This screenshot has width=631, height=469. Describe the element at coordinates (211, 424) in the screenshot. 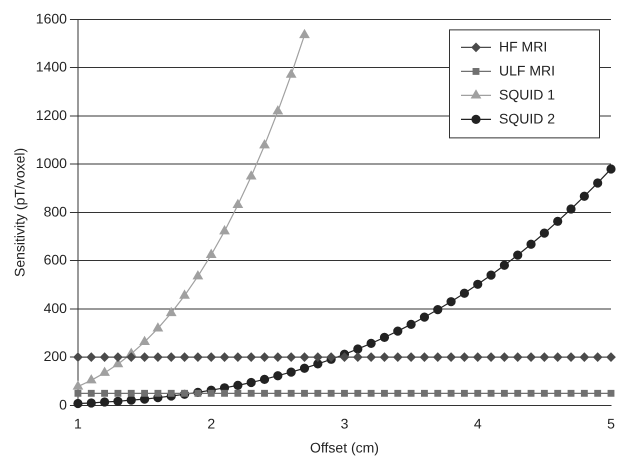

I see `x-tick-label: 2` at that location.